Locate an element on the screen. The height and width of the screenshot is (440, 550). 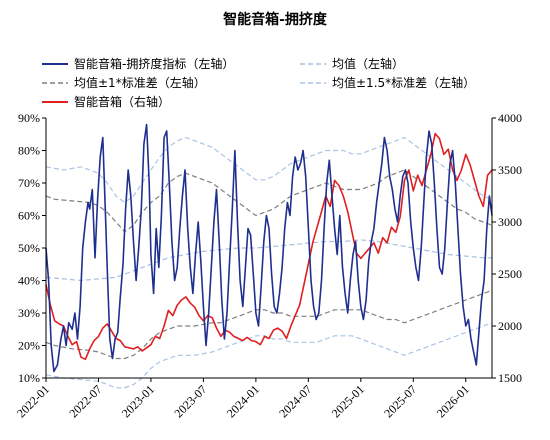
x-tick-label: 2025-07 is located at coordinates (400, 401).